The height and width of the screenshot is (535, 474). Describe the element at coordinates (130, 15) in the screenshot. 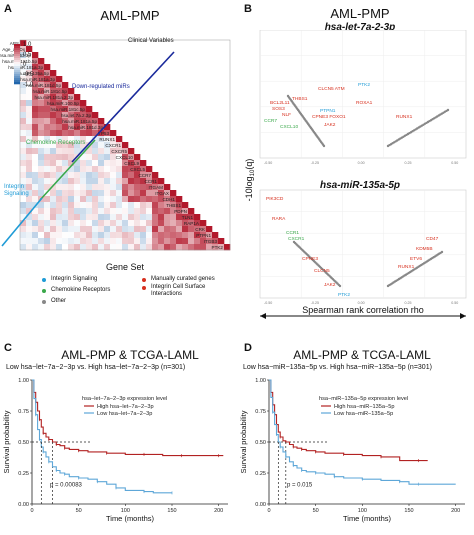

I see `panel-a-title: AML-PMP` at that location.